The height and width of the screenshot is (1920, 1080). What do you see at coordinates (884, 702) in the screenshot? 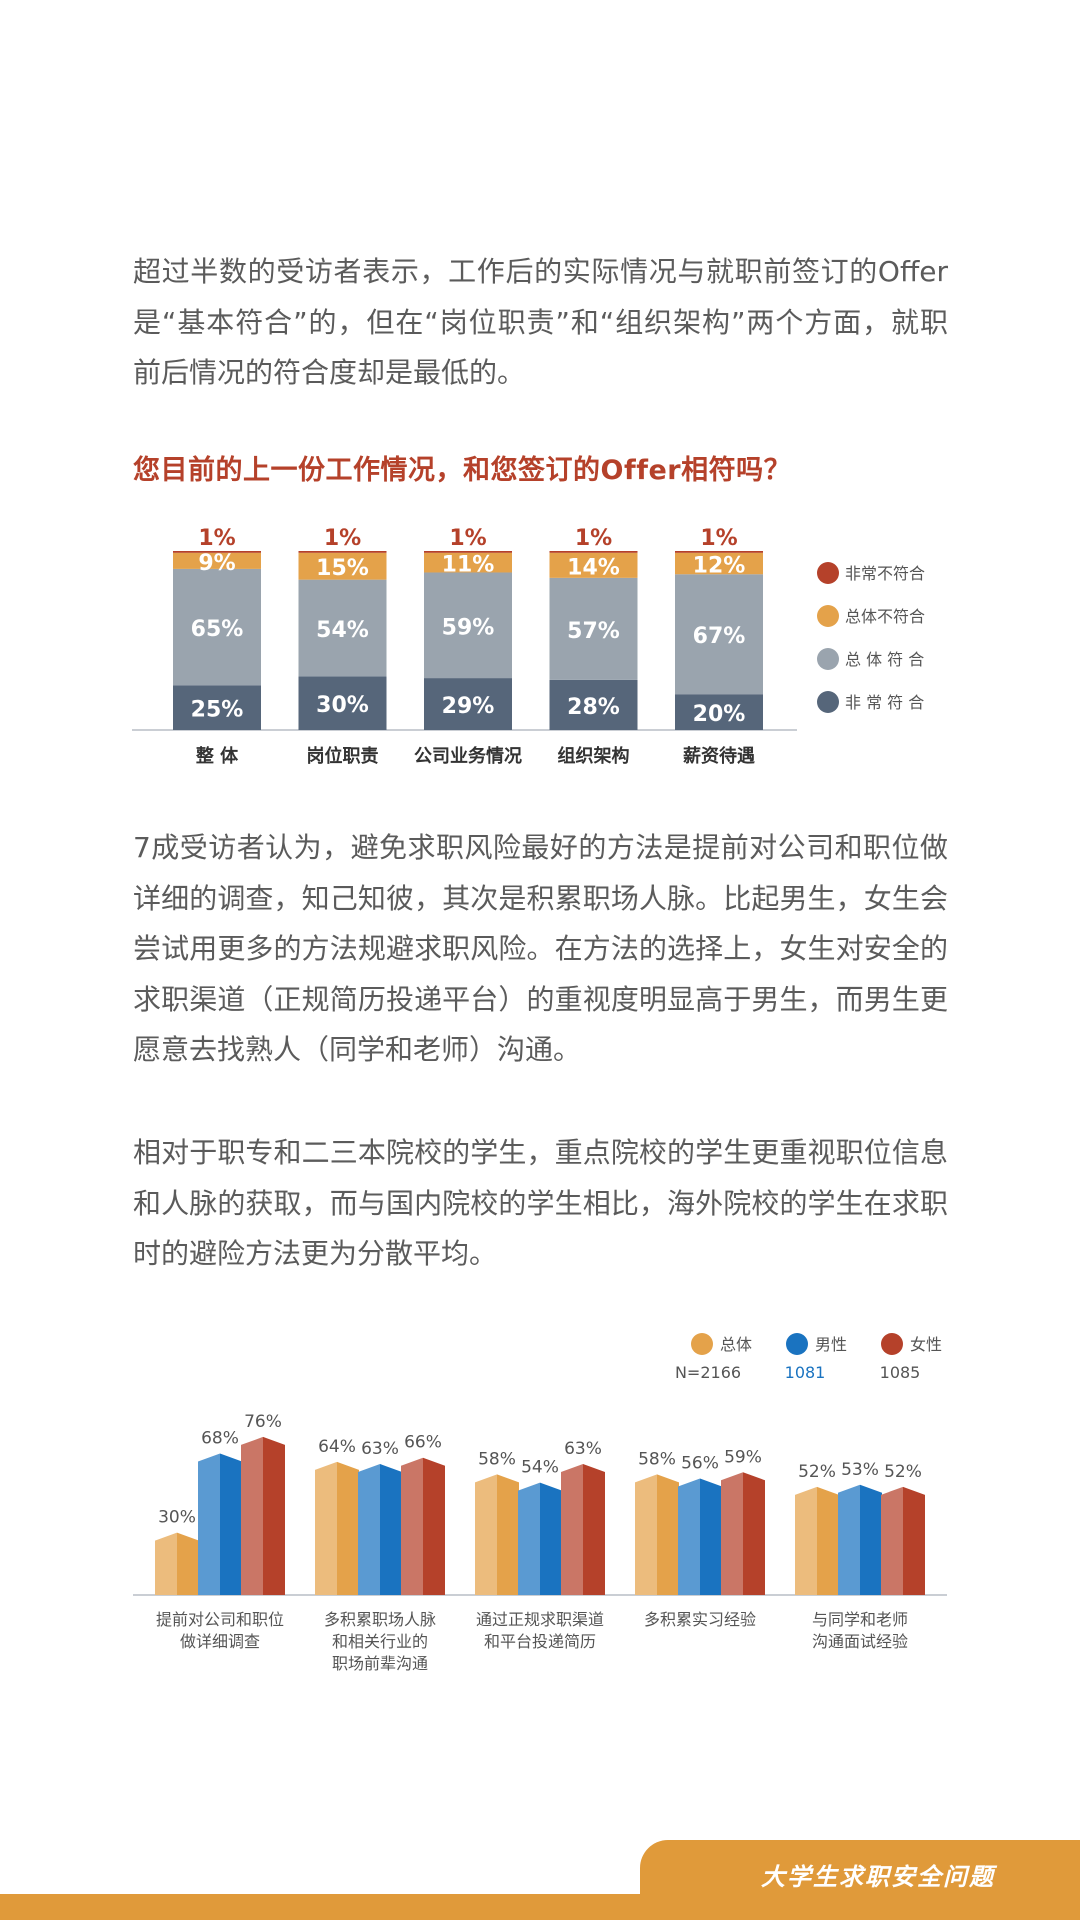
I see `chart1-legend-label: 非 常 符 合` at bounding box center [884, 702].